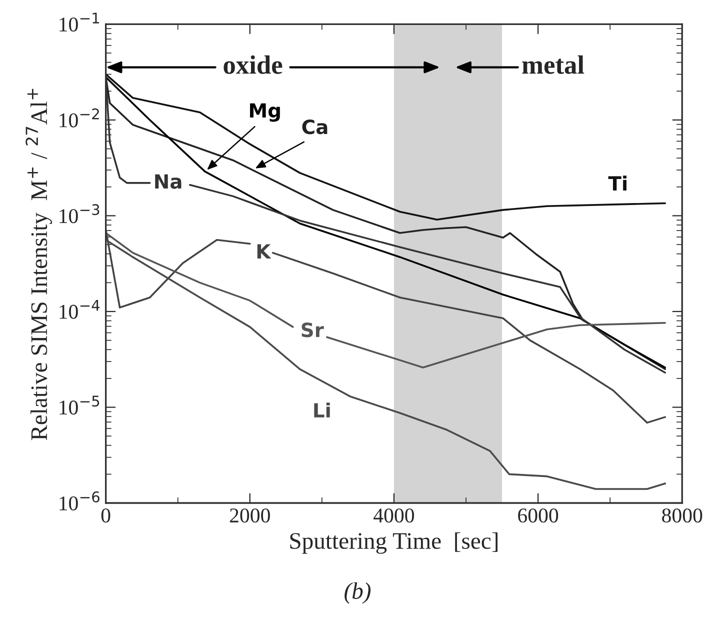 This screenshot has width=715, height=621. I want to click on y-tick-label: 10$^{−4}$, so click(80, 309).